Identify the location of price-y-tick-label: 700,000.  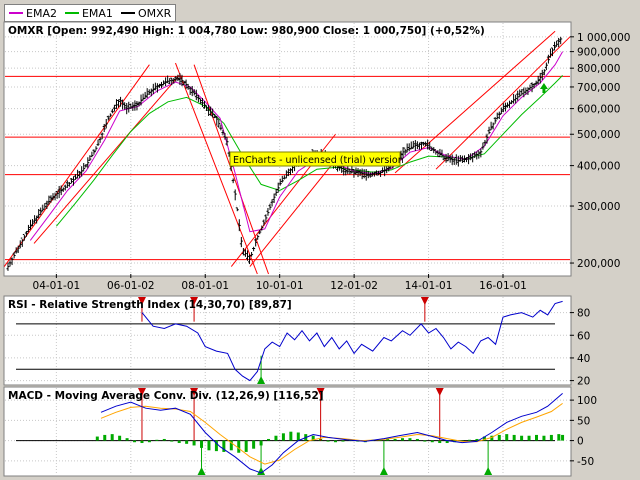
(598, 88).